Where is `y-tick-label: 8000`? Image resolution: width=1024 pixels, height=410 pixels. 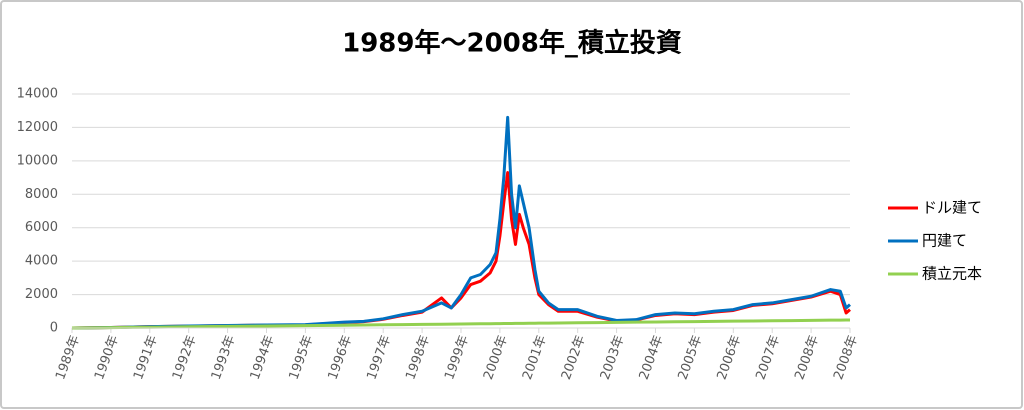
y-tick-label: 8000 is located at coordinates (41, 194).